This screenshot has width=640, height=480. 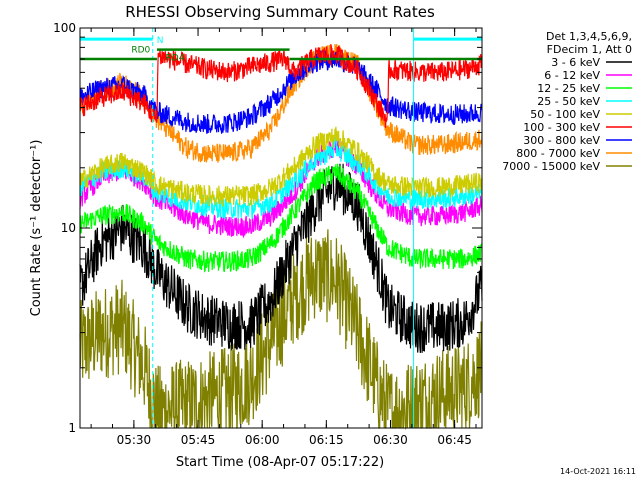 What do you see at coordinates (134, 440) in the screenshot?
I see `x-tick-label: 05:30` at bounding box center [134, 440].